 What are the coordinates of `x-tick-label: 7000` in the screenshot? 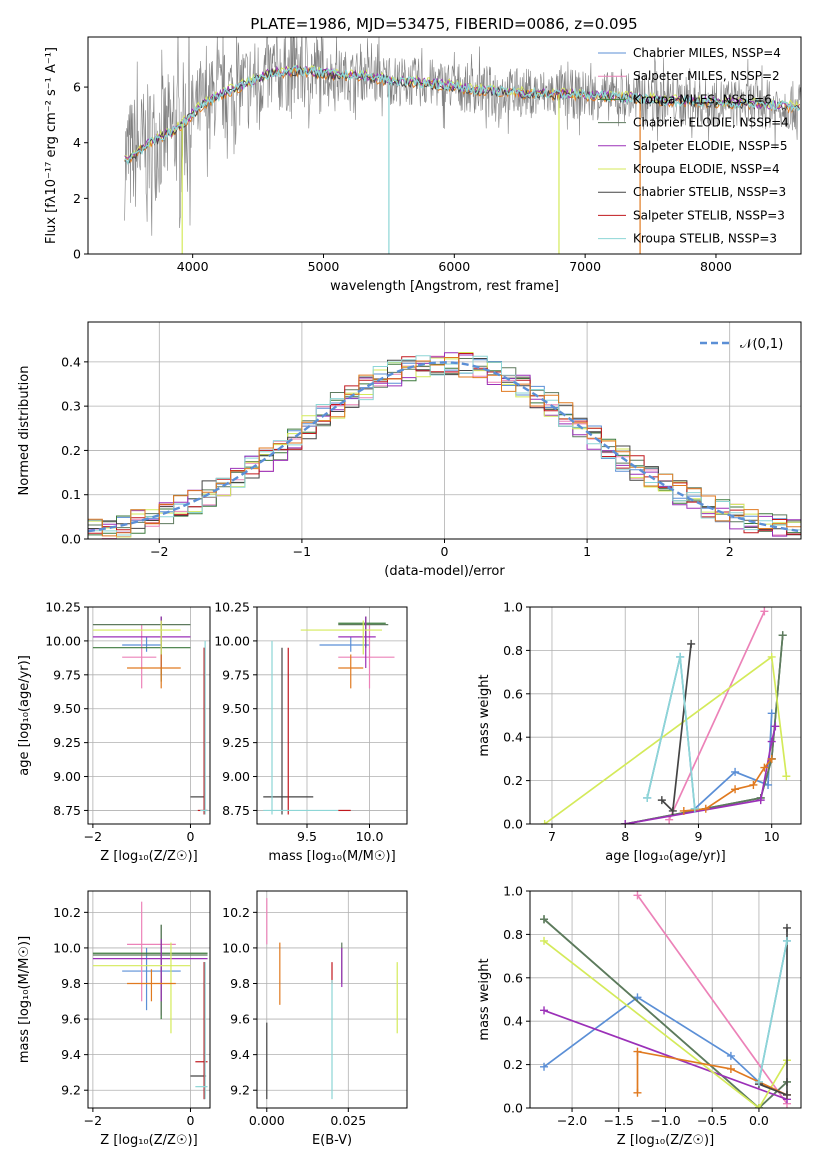 It's located at (585, 266).